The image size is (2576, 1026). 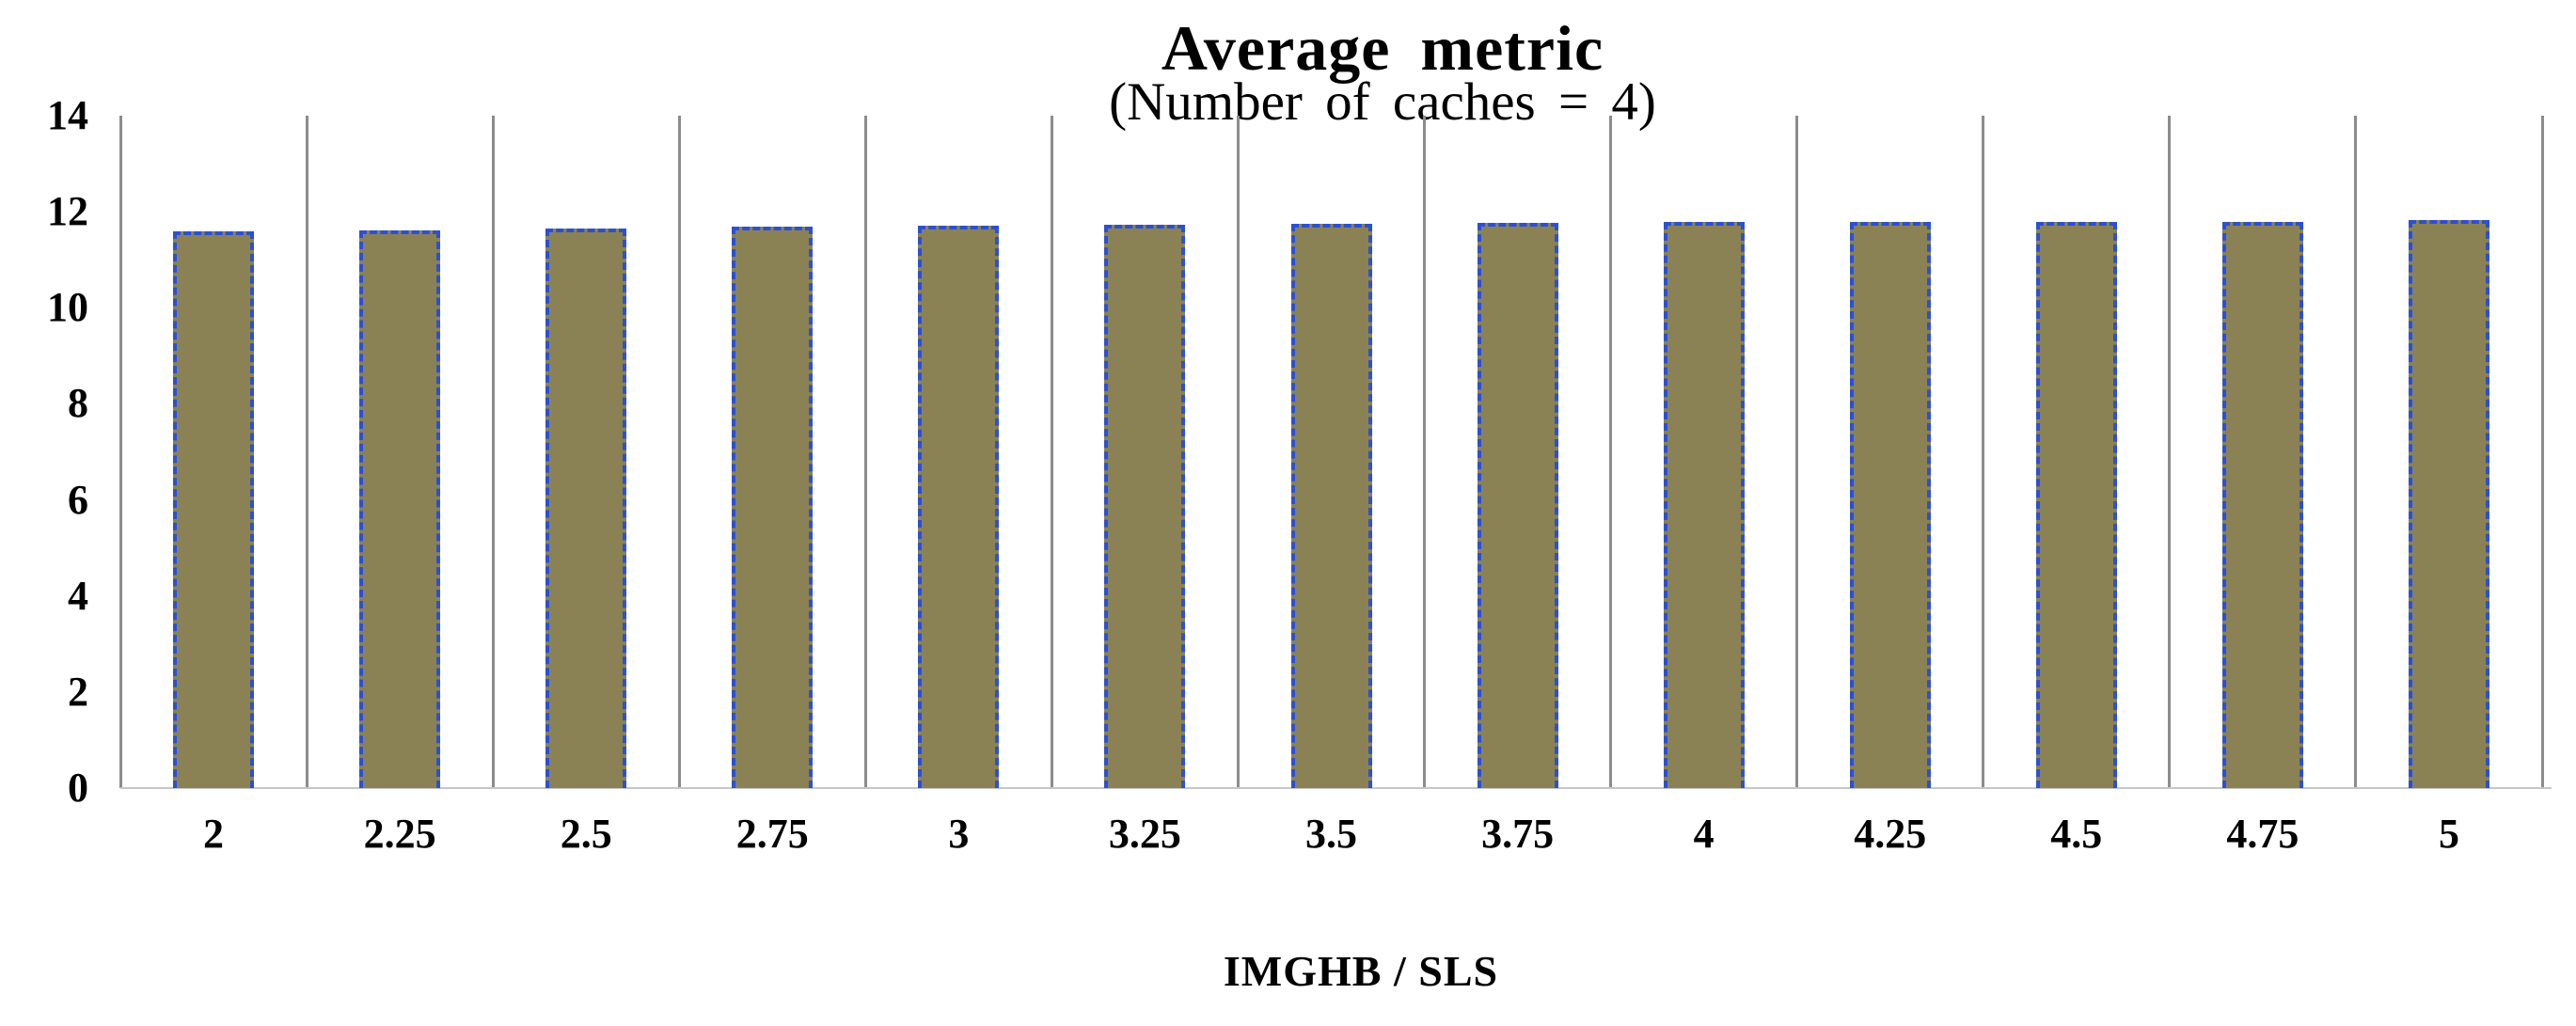 What do you see at coordinates (959, 834) in the screenshot?
I see `x-tick-label: 3` at bounding box center [959, 834].